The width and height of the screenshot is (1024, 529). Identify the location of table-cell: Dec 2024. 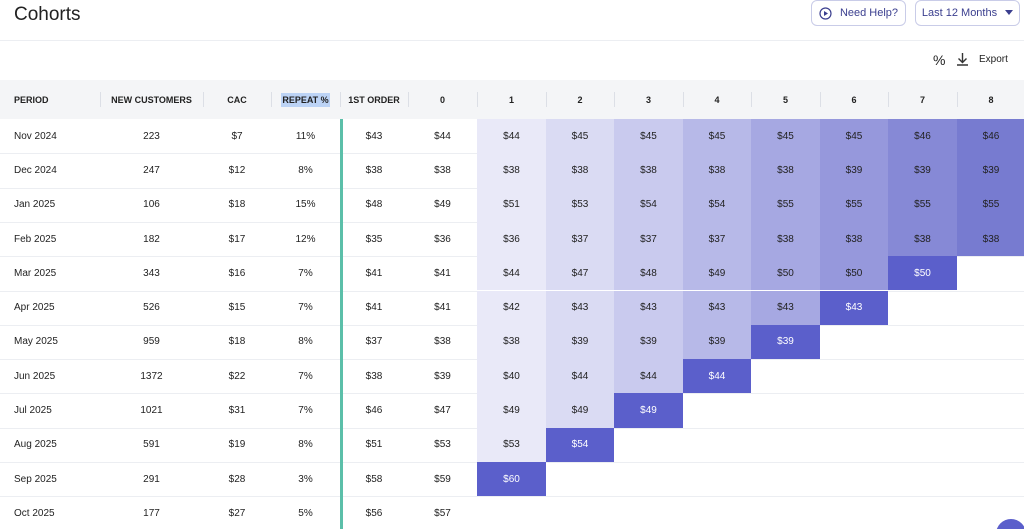
(35, 170).